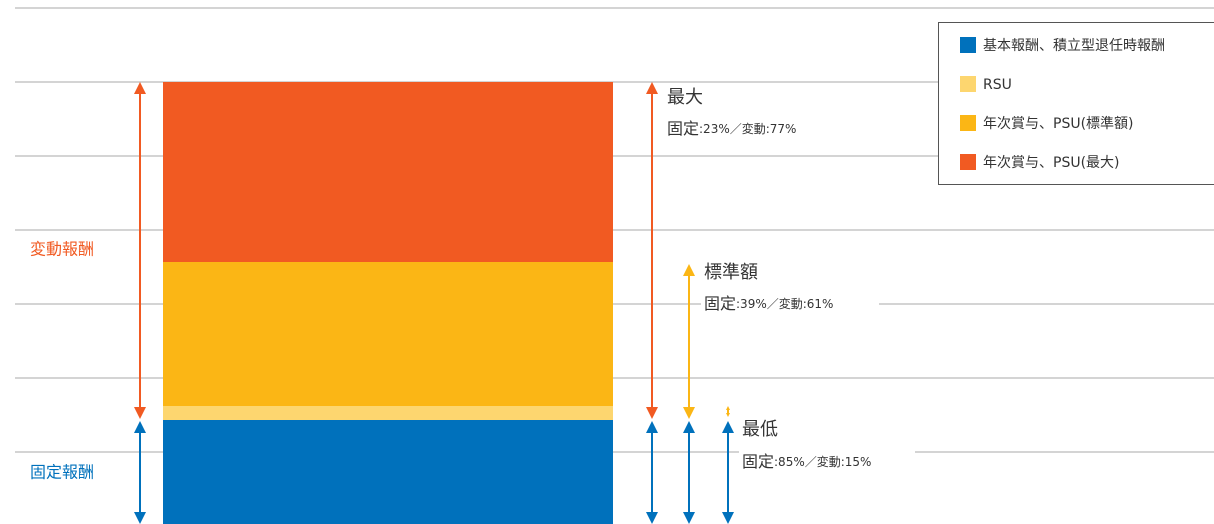  Describe the element at coordinates (1074, 45) in the screenshot. I see `legend-label: 基本報酬、積立型退任時報酬` at that location.